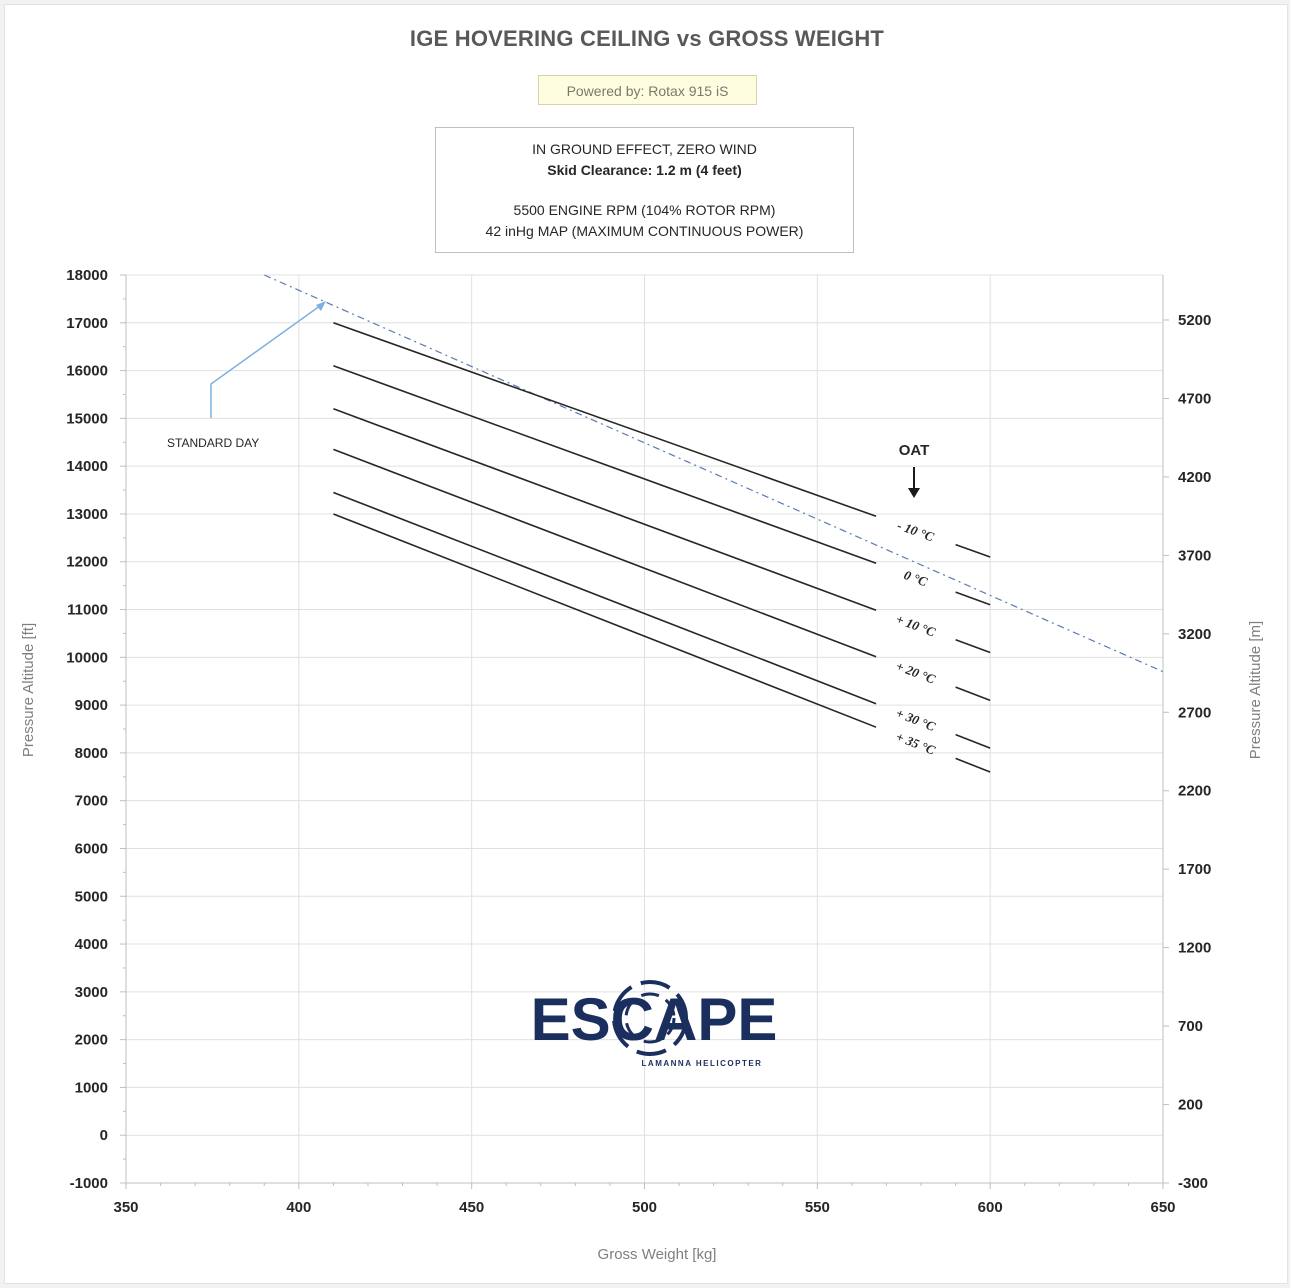  I want to click on y-tick-label: 18000, so click(87, 275).